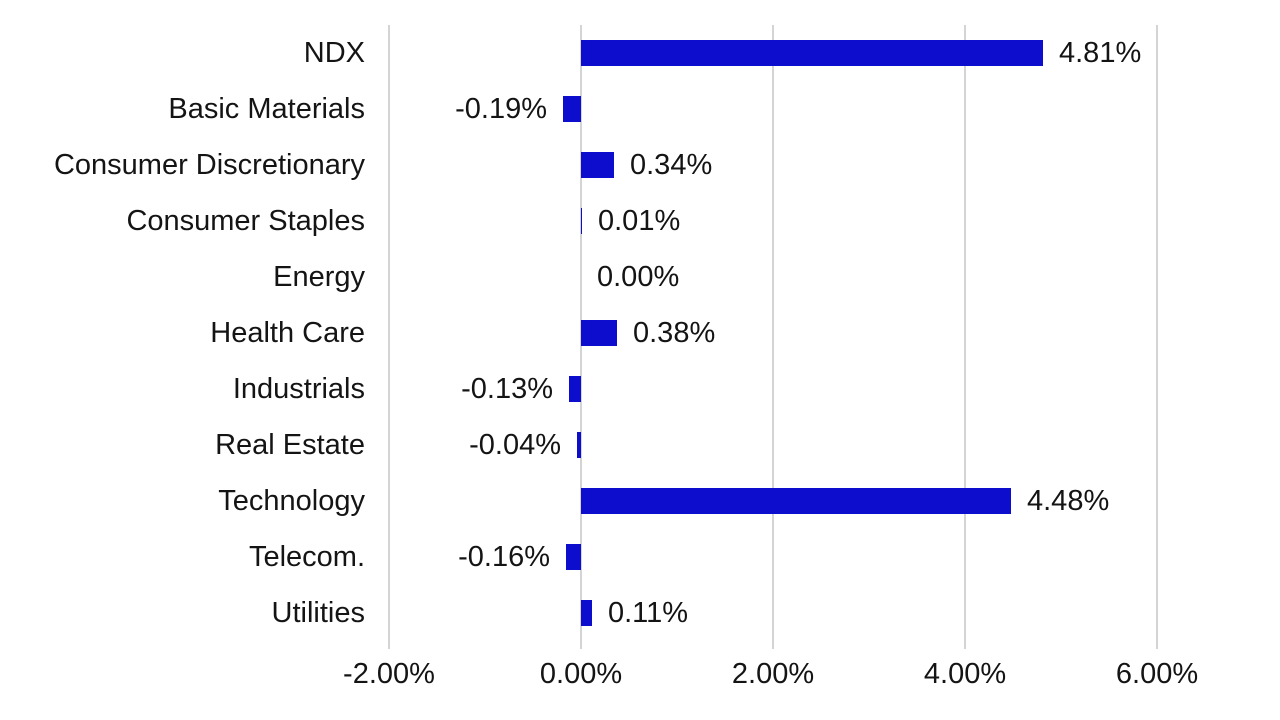 The image size is (1280, 720). What do you see at coordinates (1157, 674) in the screenshot?
I see `x-axis-tick-label: 6.00%` at bounding box center [1157, 674].